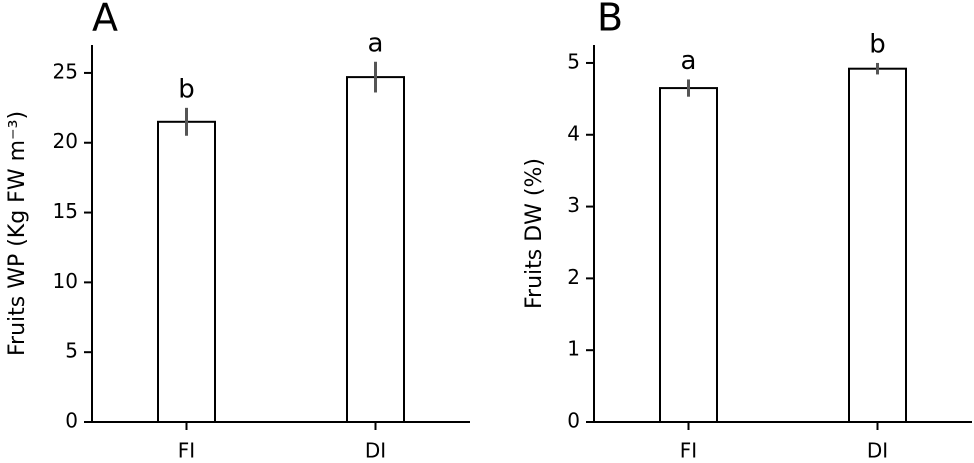 This screenshot has width=974, height=463. What do you see at coordinates (573, 205) in the screenshot?
I see `y-tick-label: 3` at bounding box center [573, 205].